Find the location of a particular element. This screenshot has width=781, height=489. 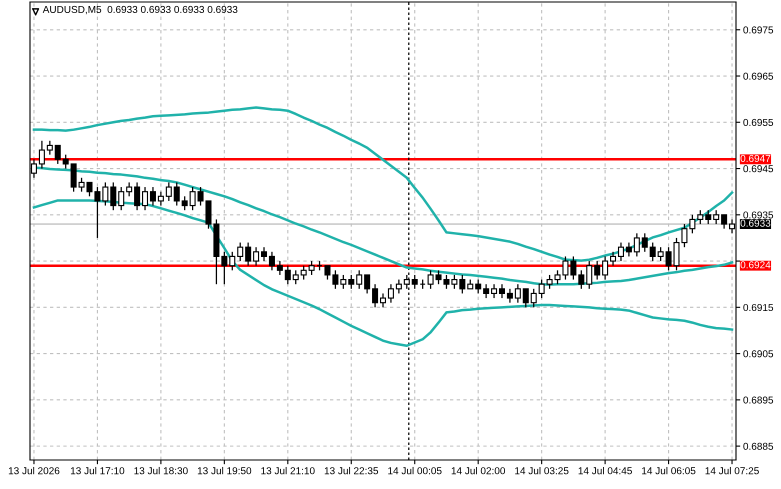

y-tick-label: 0.6915 is located at coordinates (758, 308).